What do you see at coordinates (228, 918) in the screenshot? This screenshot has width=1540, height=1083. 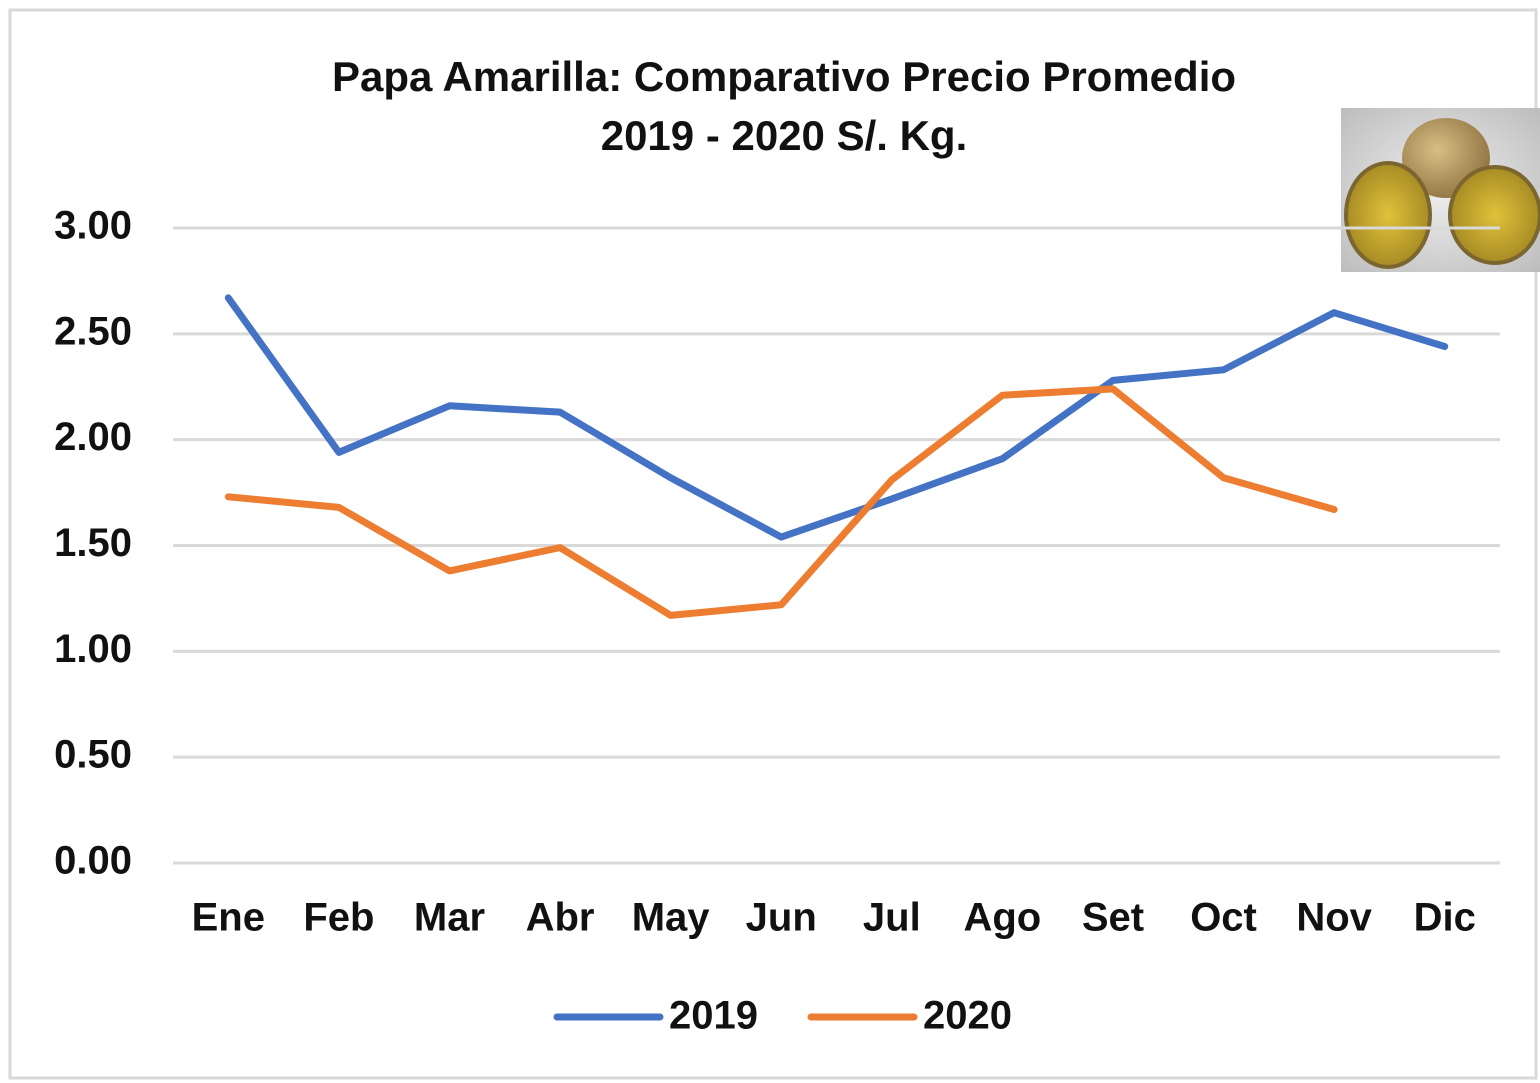 I see `x-tick-label: Ene` at bounding box center [228, 918].